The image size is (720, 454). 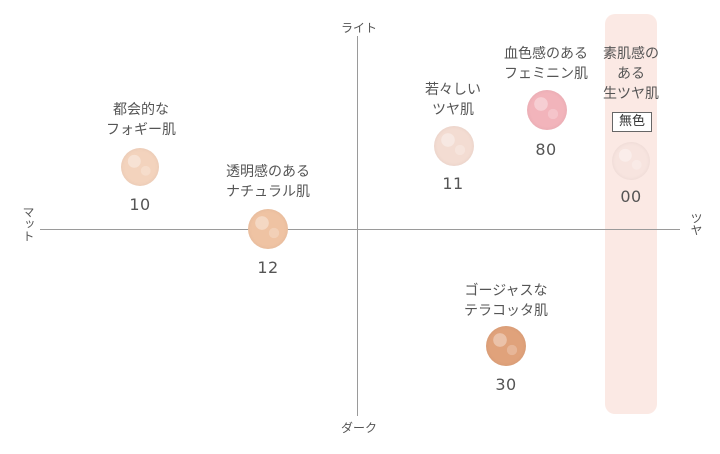 What do you see at coordinates (268, 192) in the screenshot?
I see `title-line: ナチュラル肌` at bounding box center [268, 192].